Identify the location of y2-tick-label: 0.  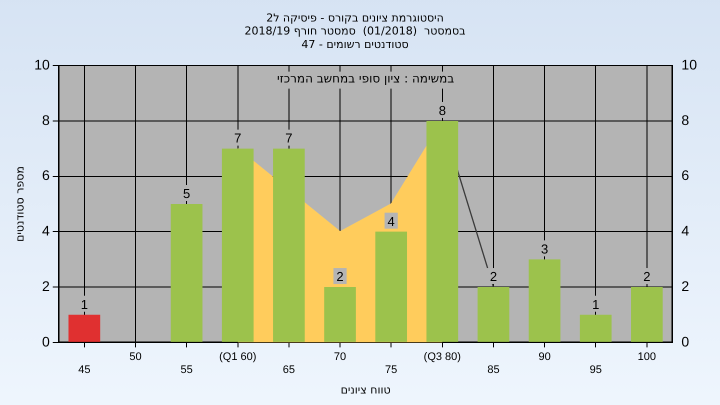
(685, 341).